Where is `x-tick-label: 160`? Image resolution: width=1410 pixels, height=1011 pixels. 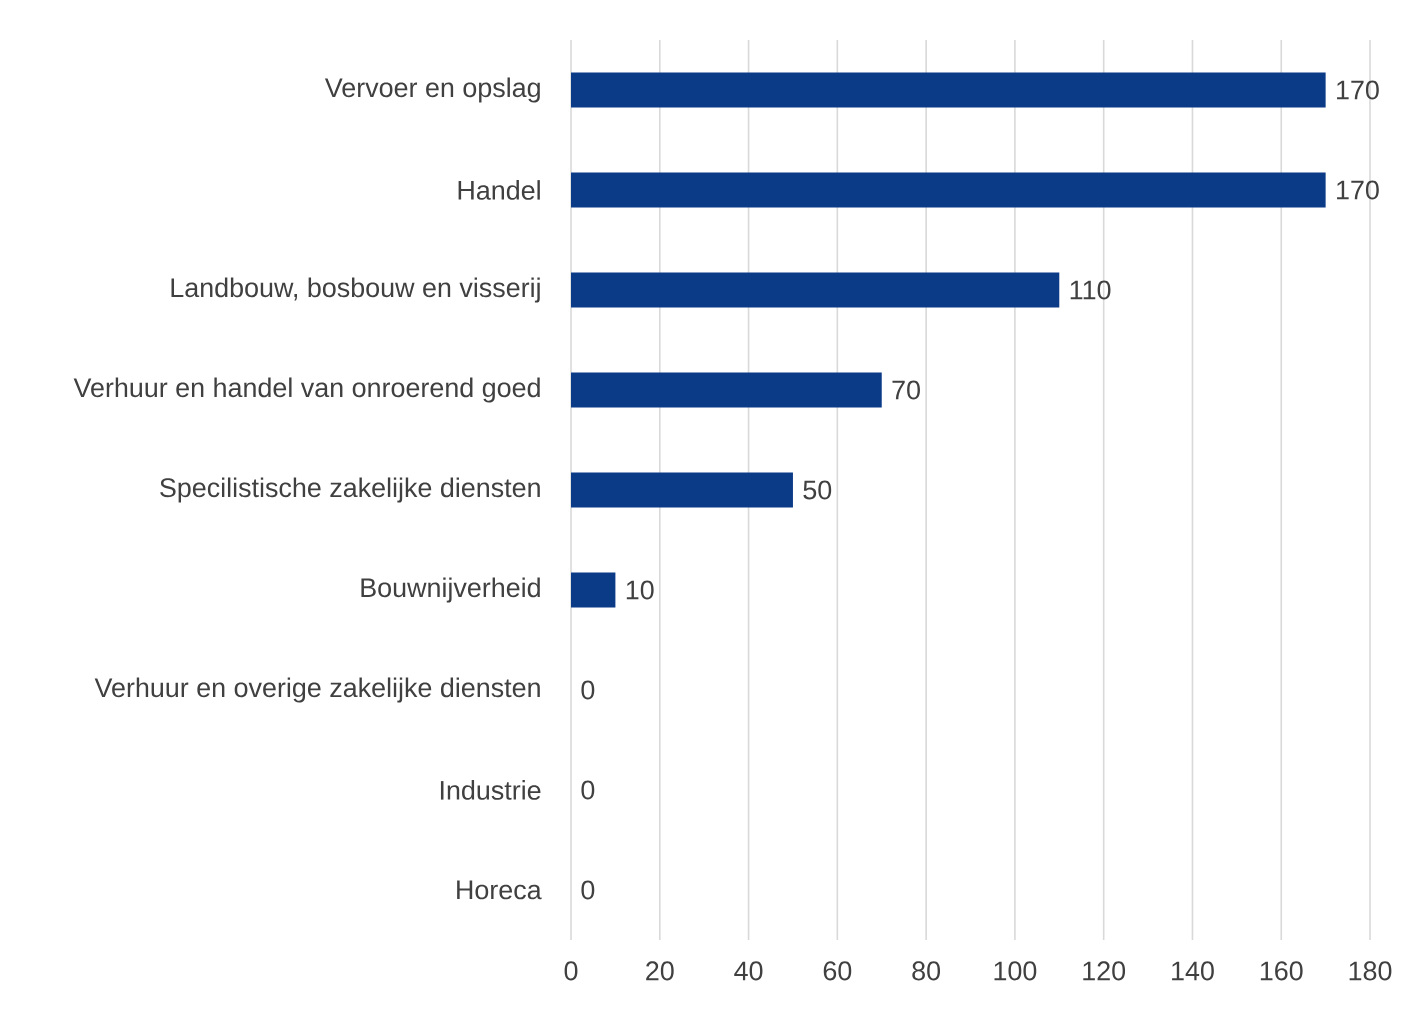 x-tick-label: 160 is located at coordinates (1281, 971).